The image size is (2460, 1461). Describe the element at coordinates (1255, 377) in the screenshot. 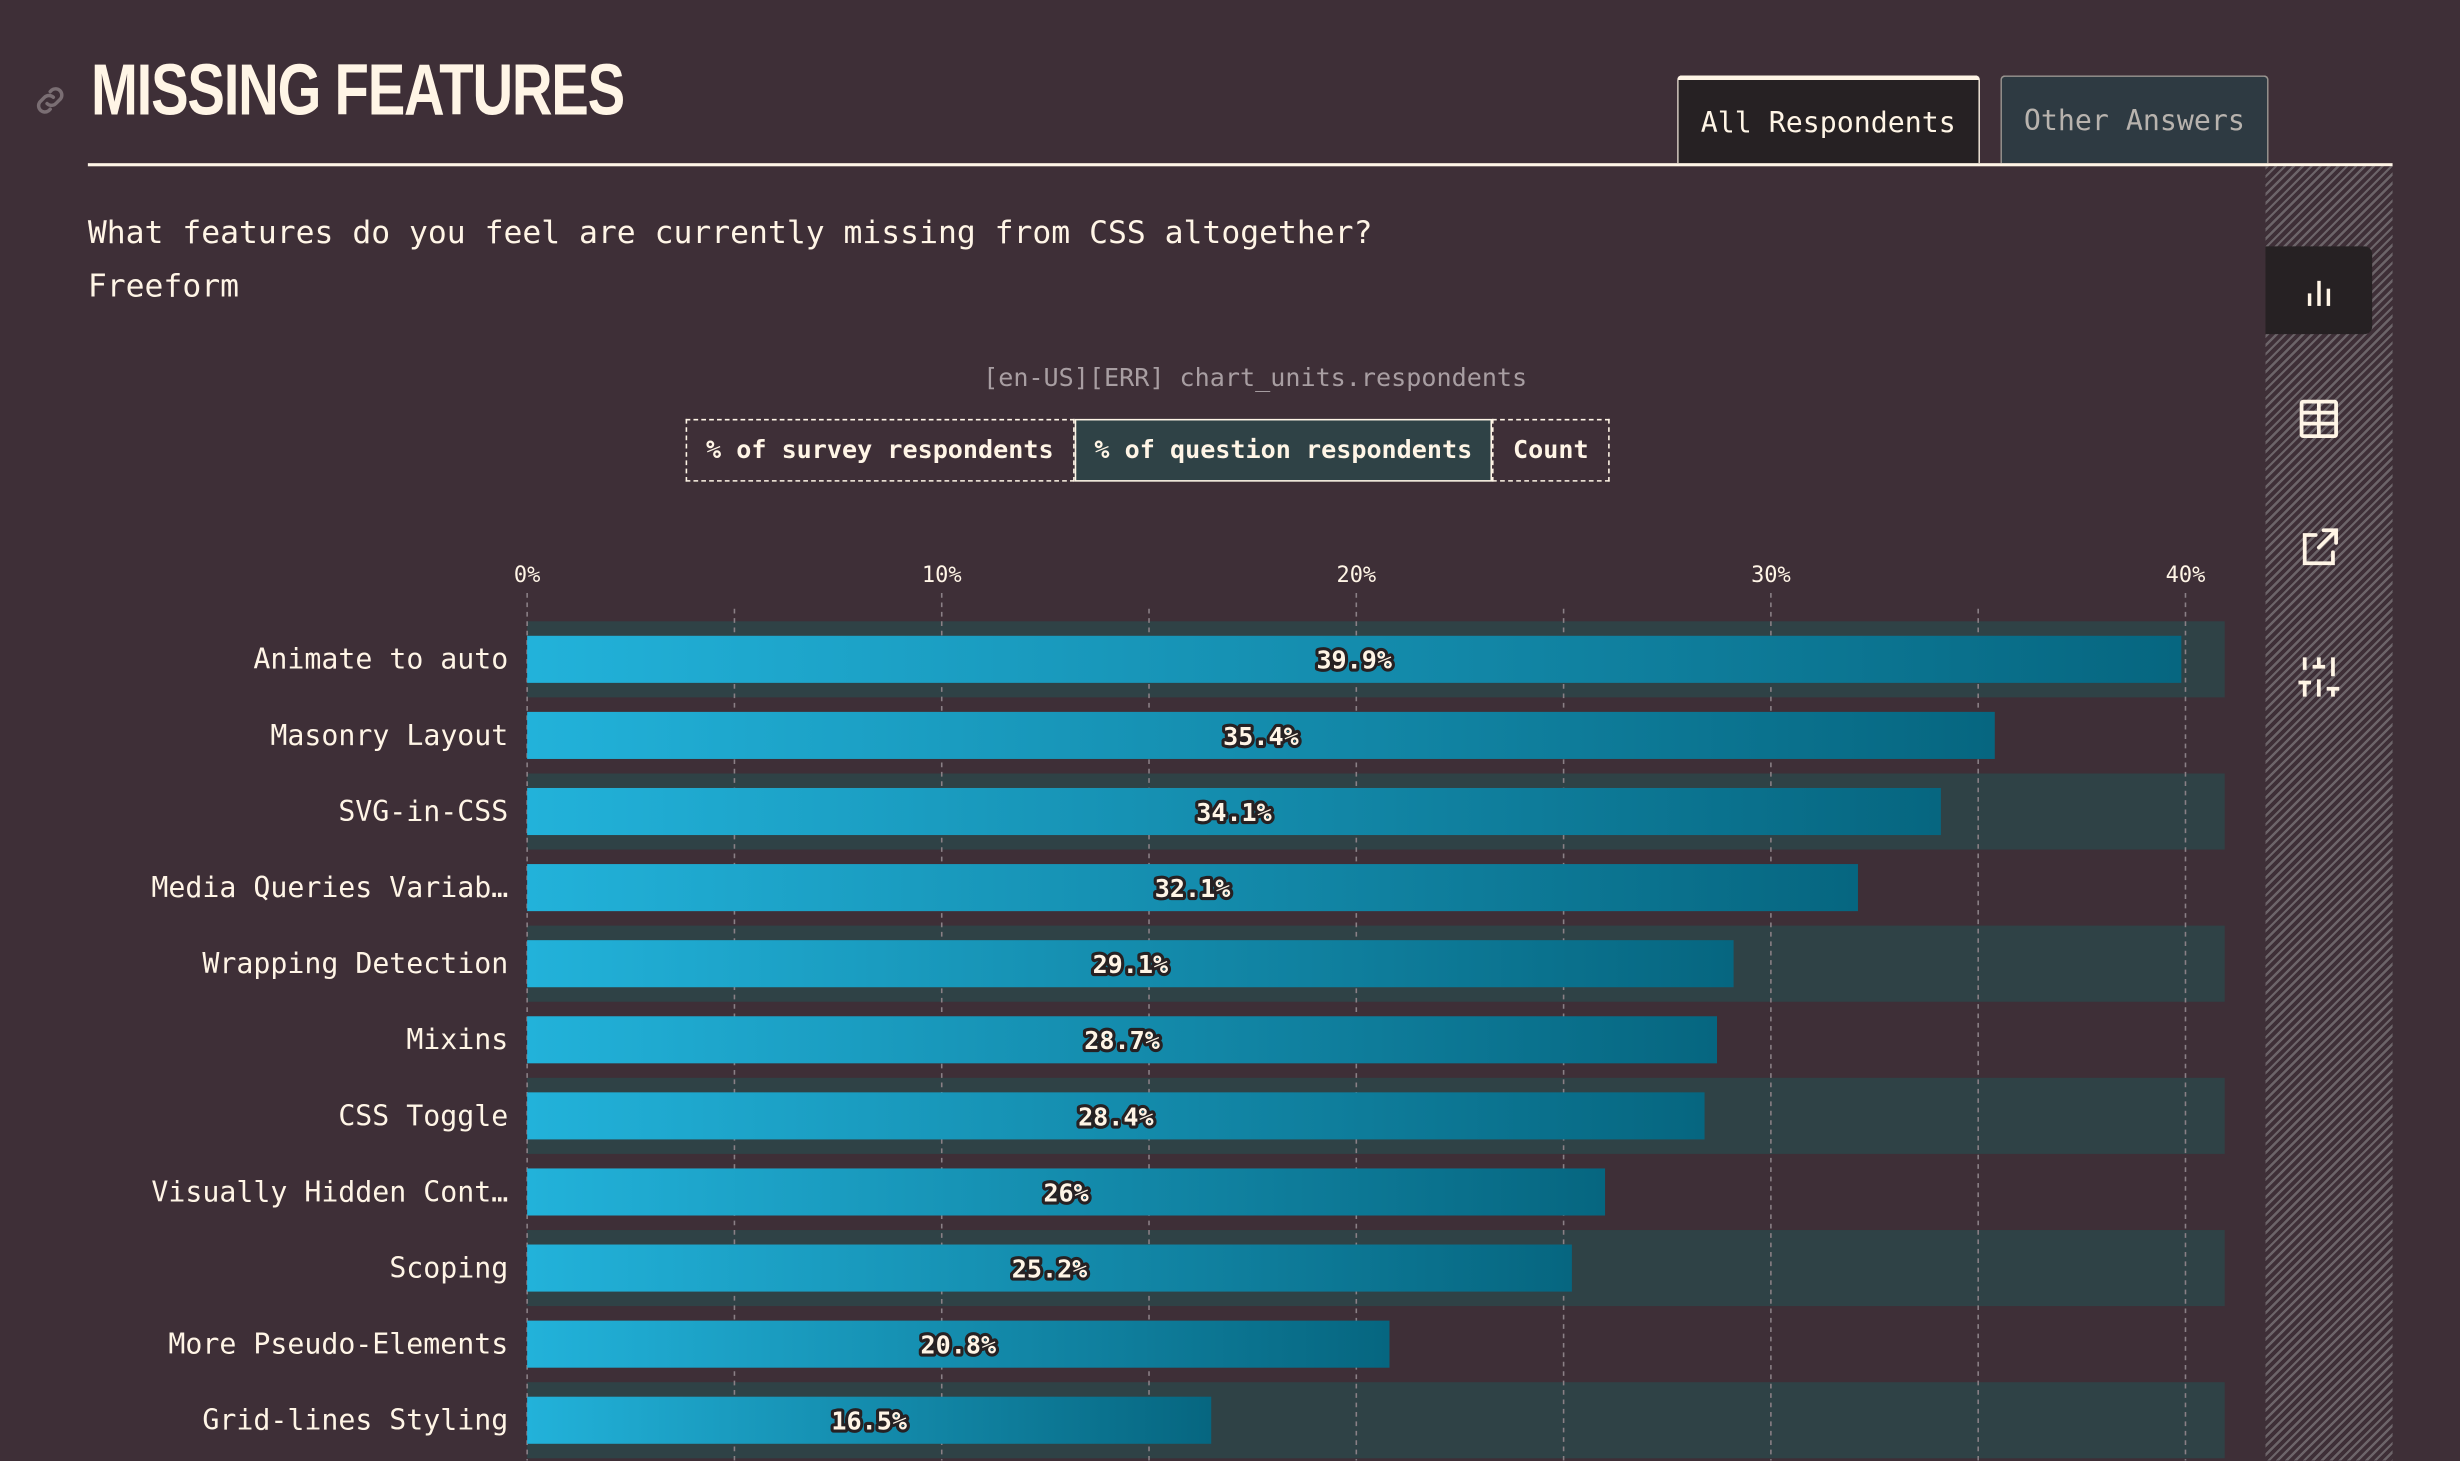

I see `units-label: [en-US][ERR] chart_units.respondents` at that location.